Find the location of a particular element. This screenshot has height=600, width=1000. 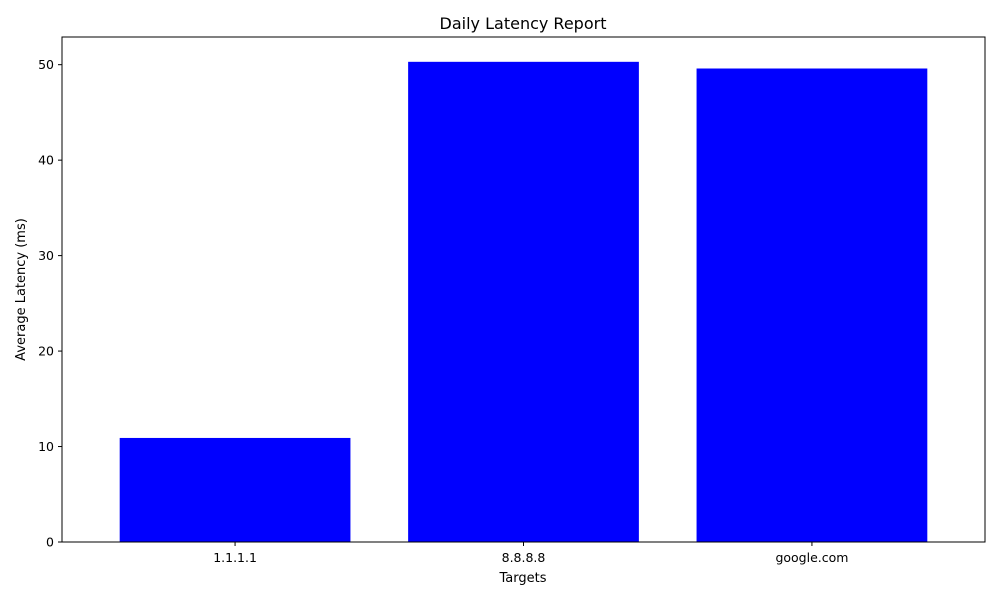

x-axis-label: Targets is located at coordinates (523, 578).